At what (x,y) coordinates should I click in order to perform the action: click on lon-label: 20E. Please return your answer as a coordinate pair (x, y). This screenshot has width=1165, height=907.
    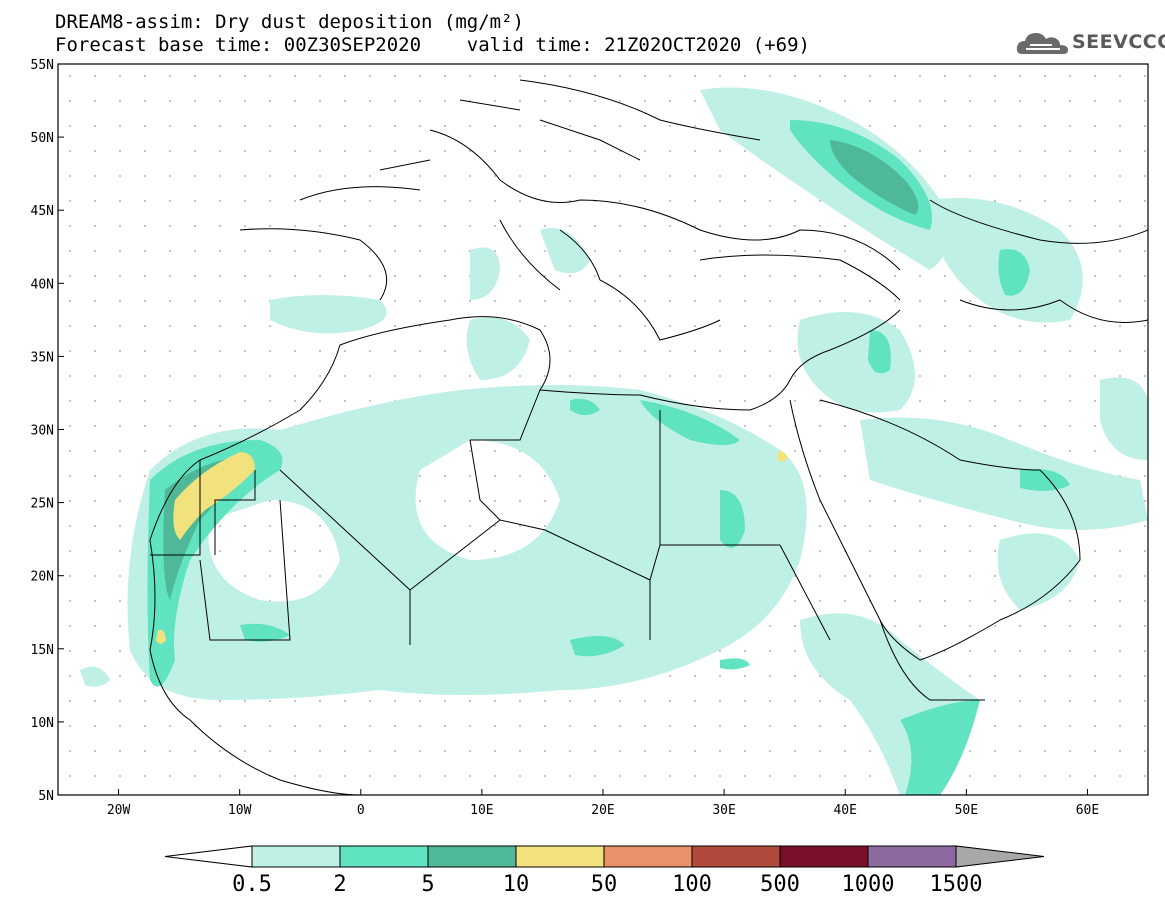
    Looking at the image, I should click on (602, 810).